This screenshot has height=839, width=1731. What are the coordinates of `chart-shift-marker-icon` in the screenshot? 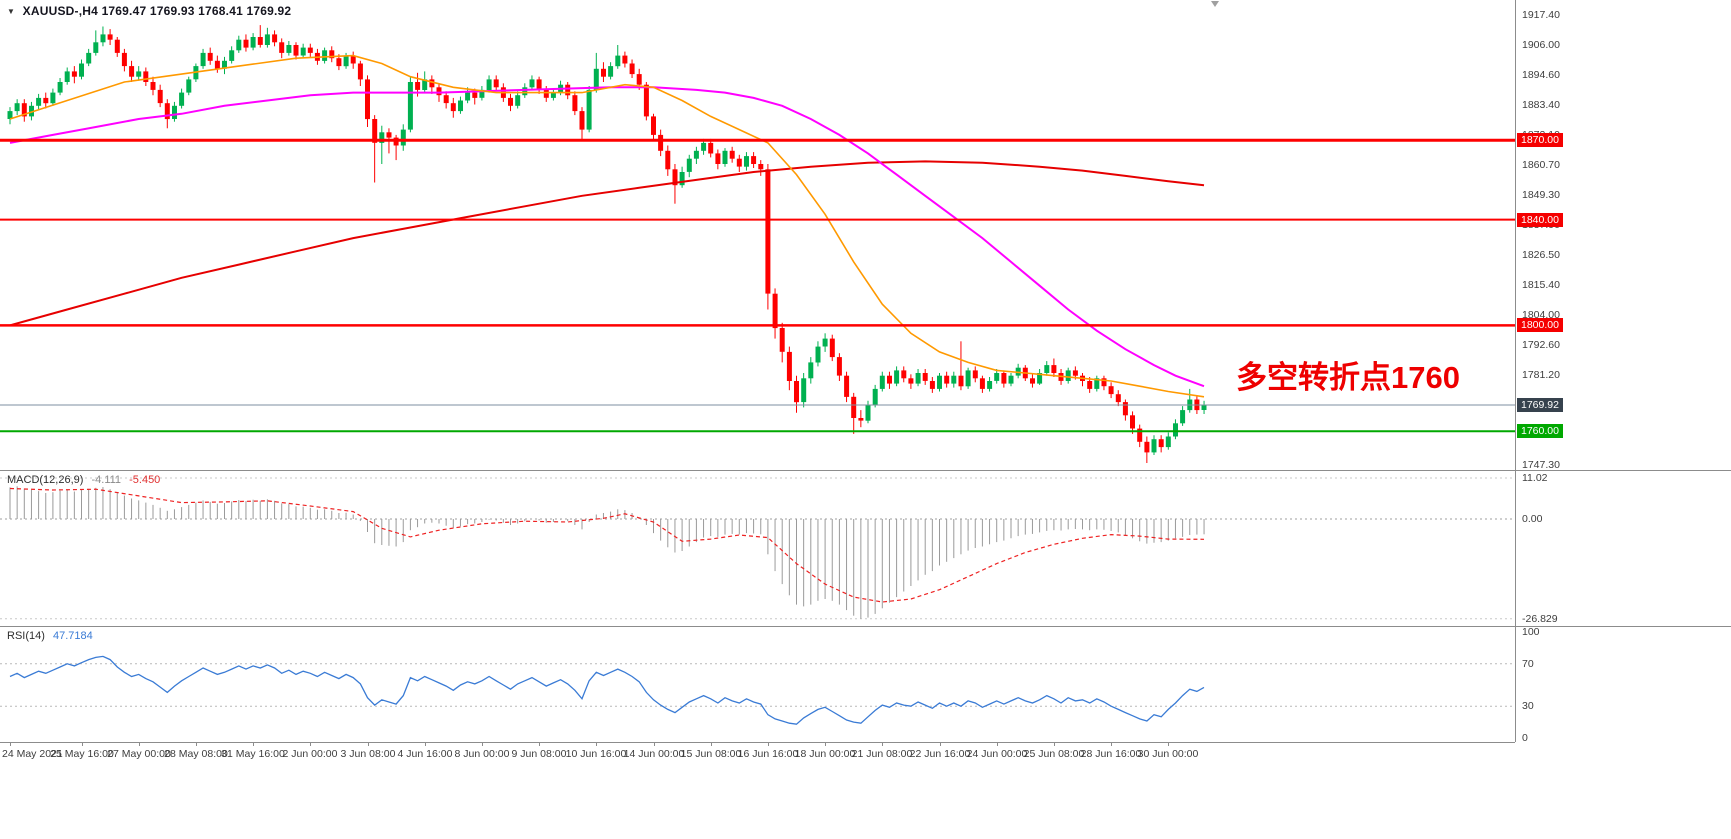 It's located at (1215, 4).